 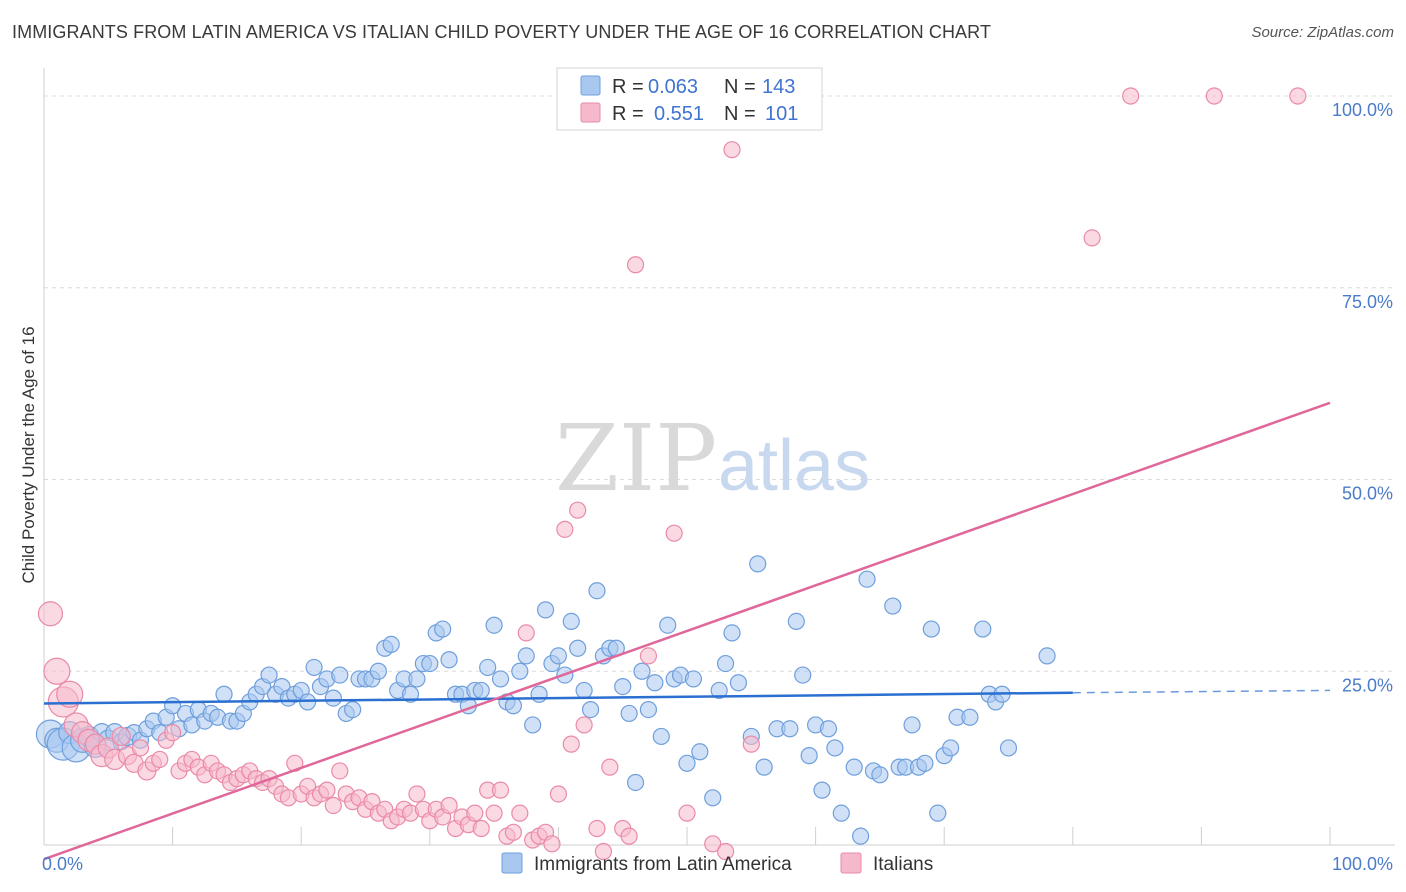 What do you see at coordinates (590, 85) in the screenshot?
I see `legend-swatch-blue` at bounding box center [590, 85].